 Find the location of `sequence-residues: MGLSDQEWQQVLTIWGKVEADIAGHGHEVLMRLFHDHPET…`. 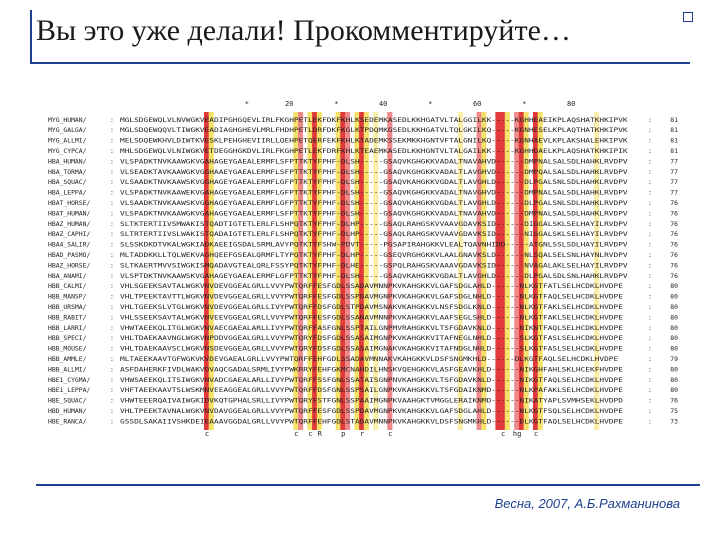

sequence-residues: MGLSDQEWQQVLTIWGKVEADIAGHGHEVLMRLFHDHPET… is located at coordinates (374, 130).